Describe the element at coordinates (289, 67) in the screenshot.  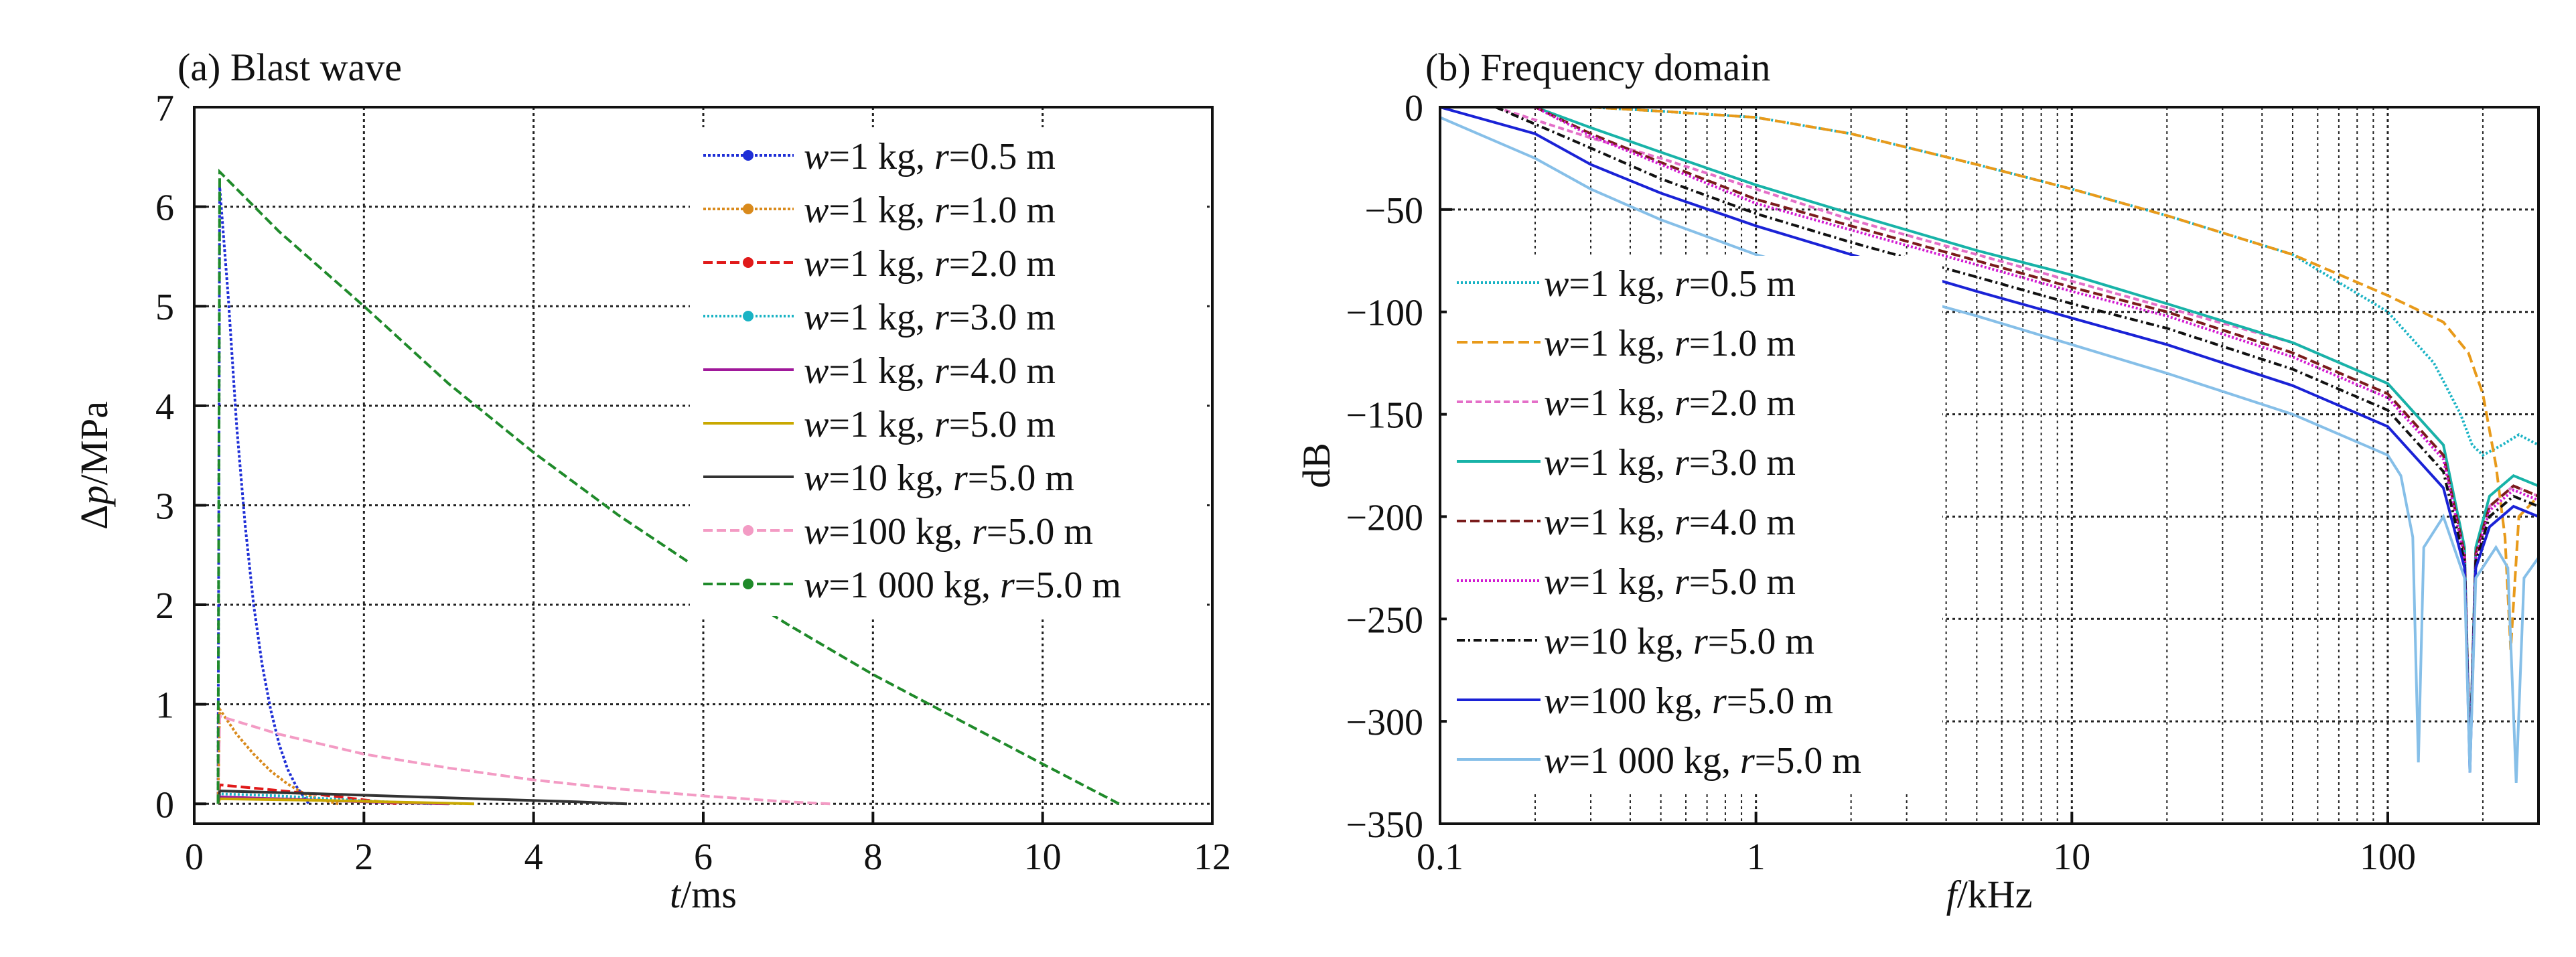
I see `panel-a-title: (a) Blast wave` at that location.